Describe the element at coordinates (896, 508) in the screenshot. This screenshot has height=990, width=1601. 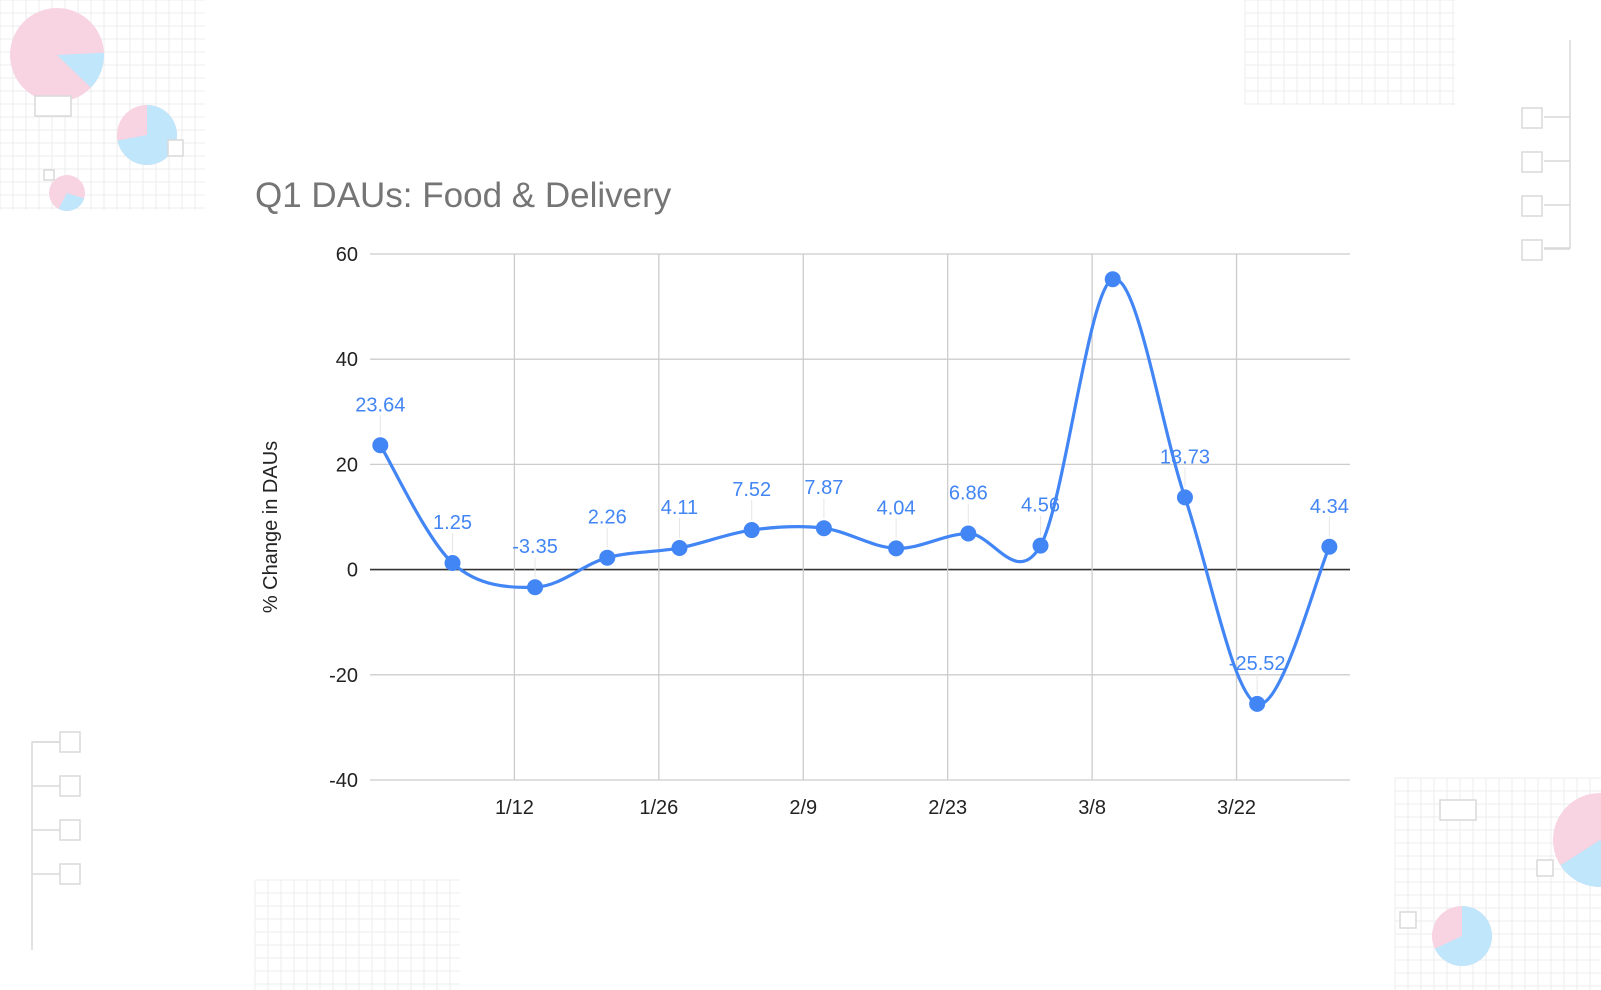
I see `data-label: 4.04` at that location.